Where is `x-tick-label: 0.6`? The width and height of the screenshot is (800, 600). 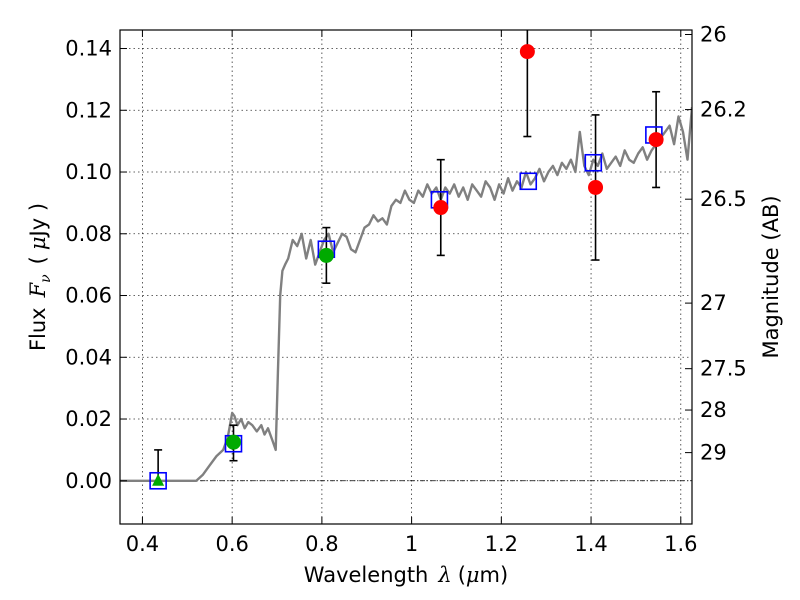 x-tick-label: 0.6 is located at coordinates (231, 544).